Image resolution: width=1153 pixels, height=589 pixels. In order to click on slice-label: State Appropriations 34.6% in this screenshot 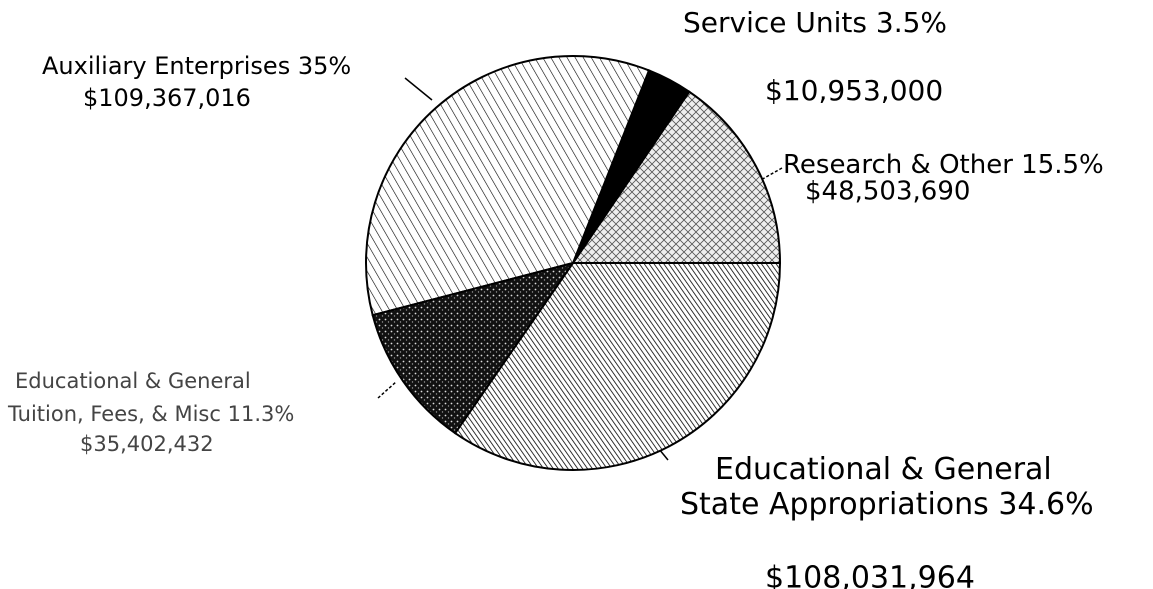, I will do `click(887, 504)`.